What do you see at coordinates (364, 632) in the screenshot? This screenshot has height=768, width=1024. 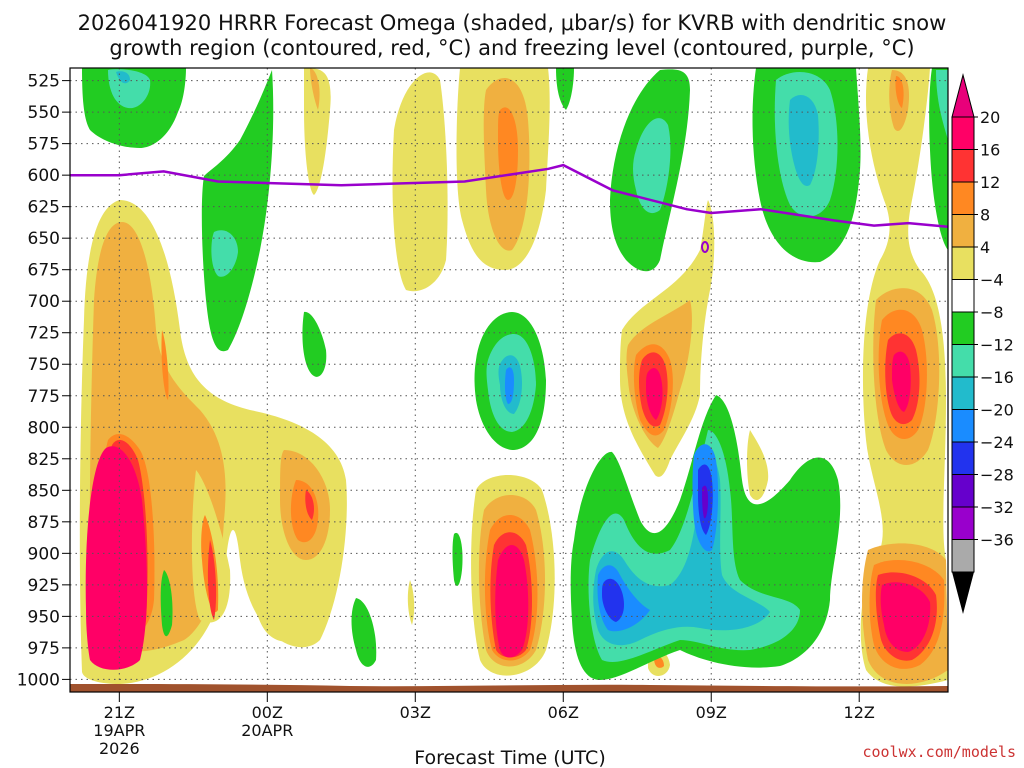 I see `downdraft-02z-low` at bounding box center [364, 632].